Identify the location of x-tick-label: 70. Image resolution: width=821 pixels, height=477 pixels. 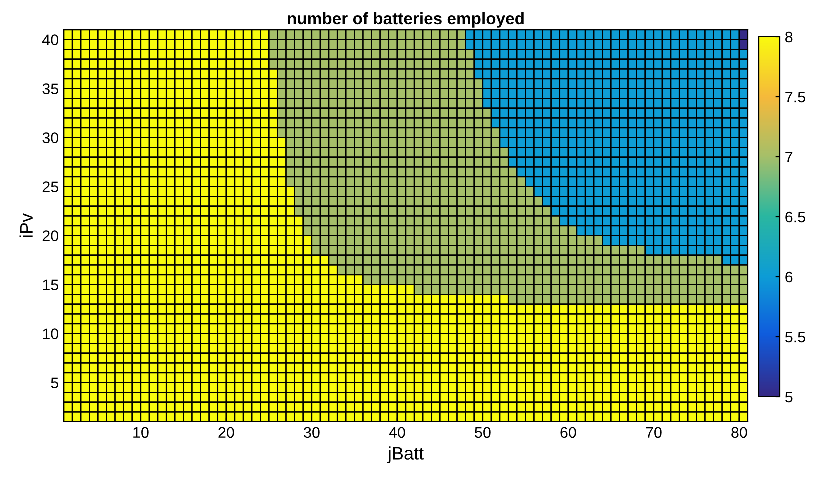
(654, 432).